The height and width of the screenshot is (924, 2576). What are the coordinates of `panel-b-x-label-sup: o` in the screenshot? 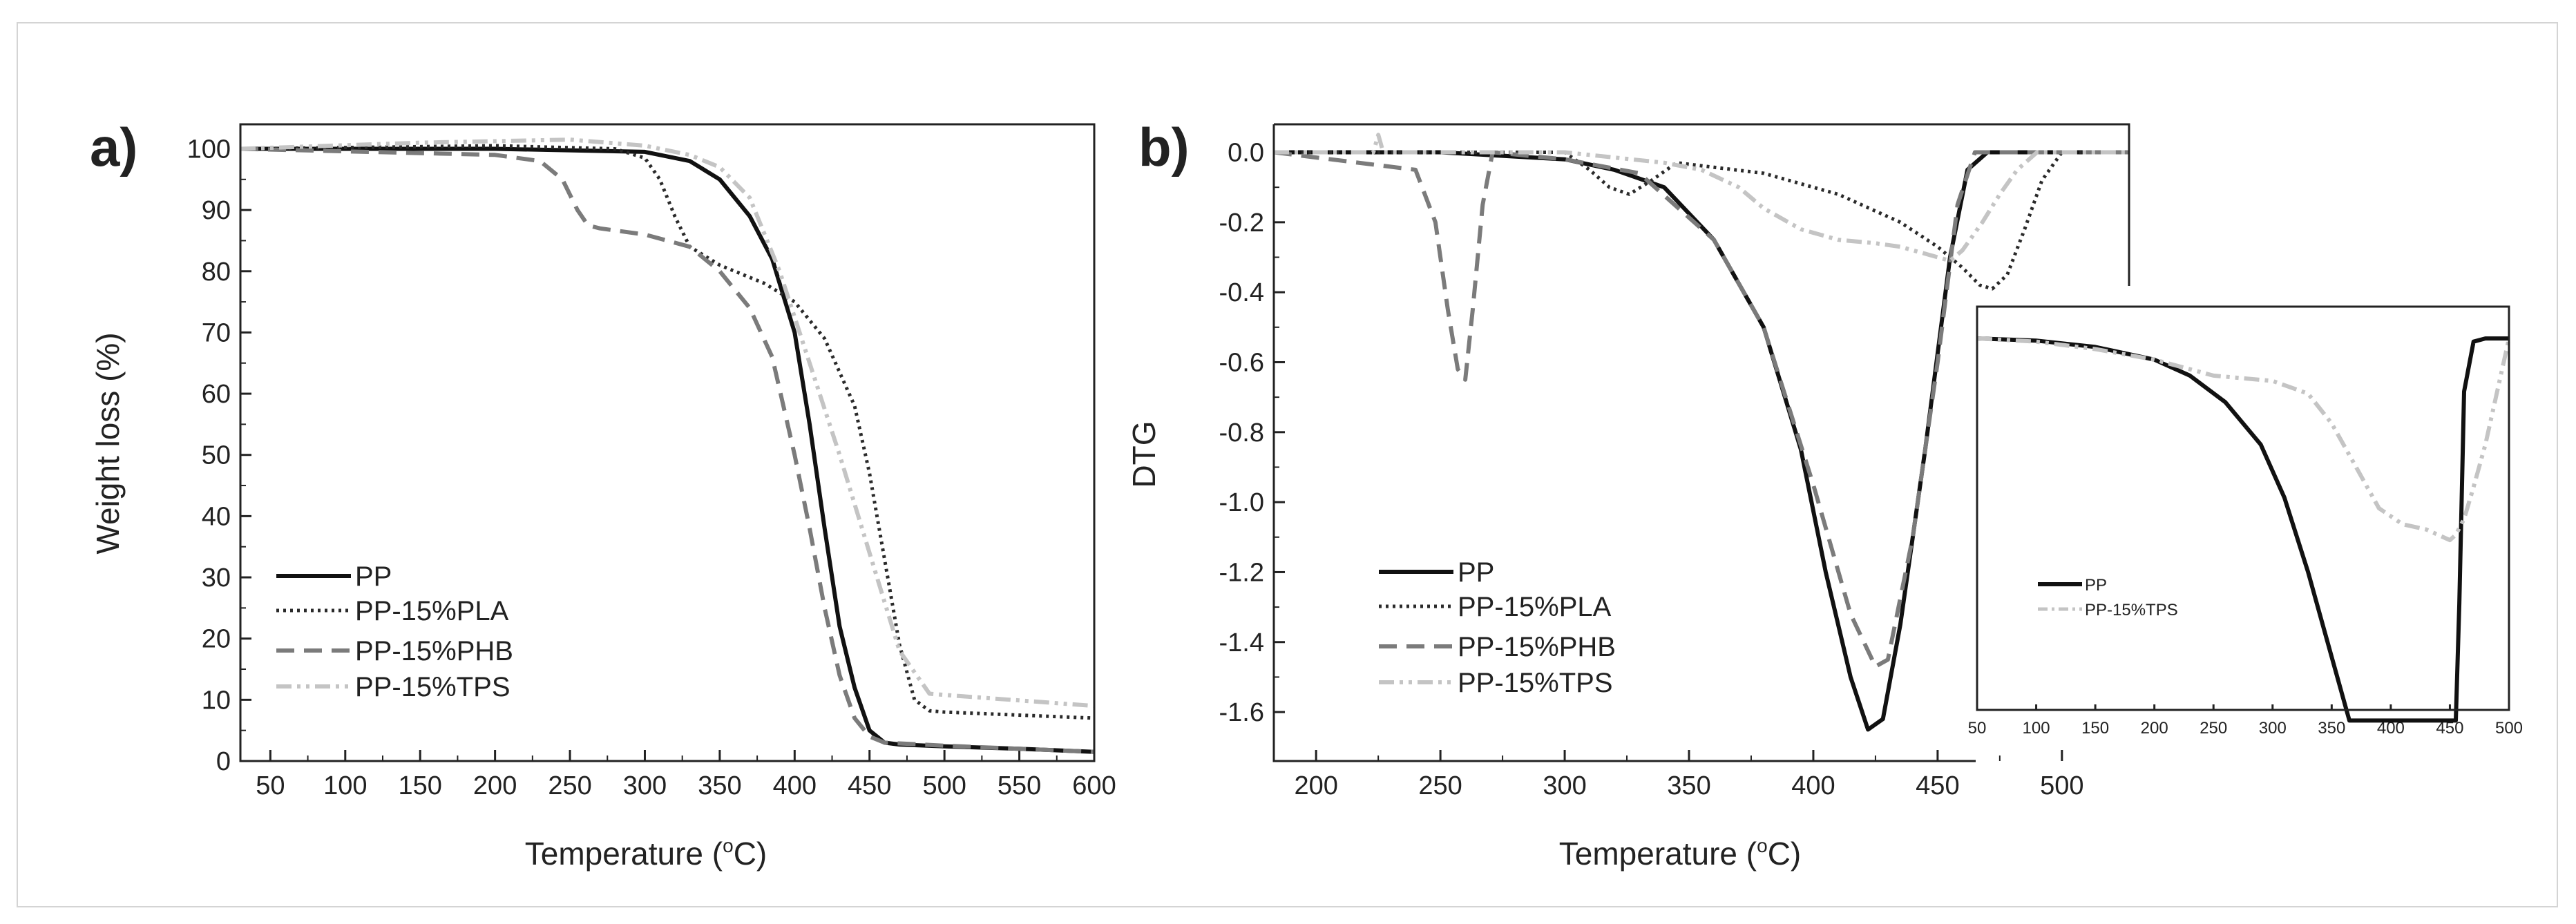 It's located at (1762, 845).